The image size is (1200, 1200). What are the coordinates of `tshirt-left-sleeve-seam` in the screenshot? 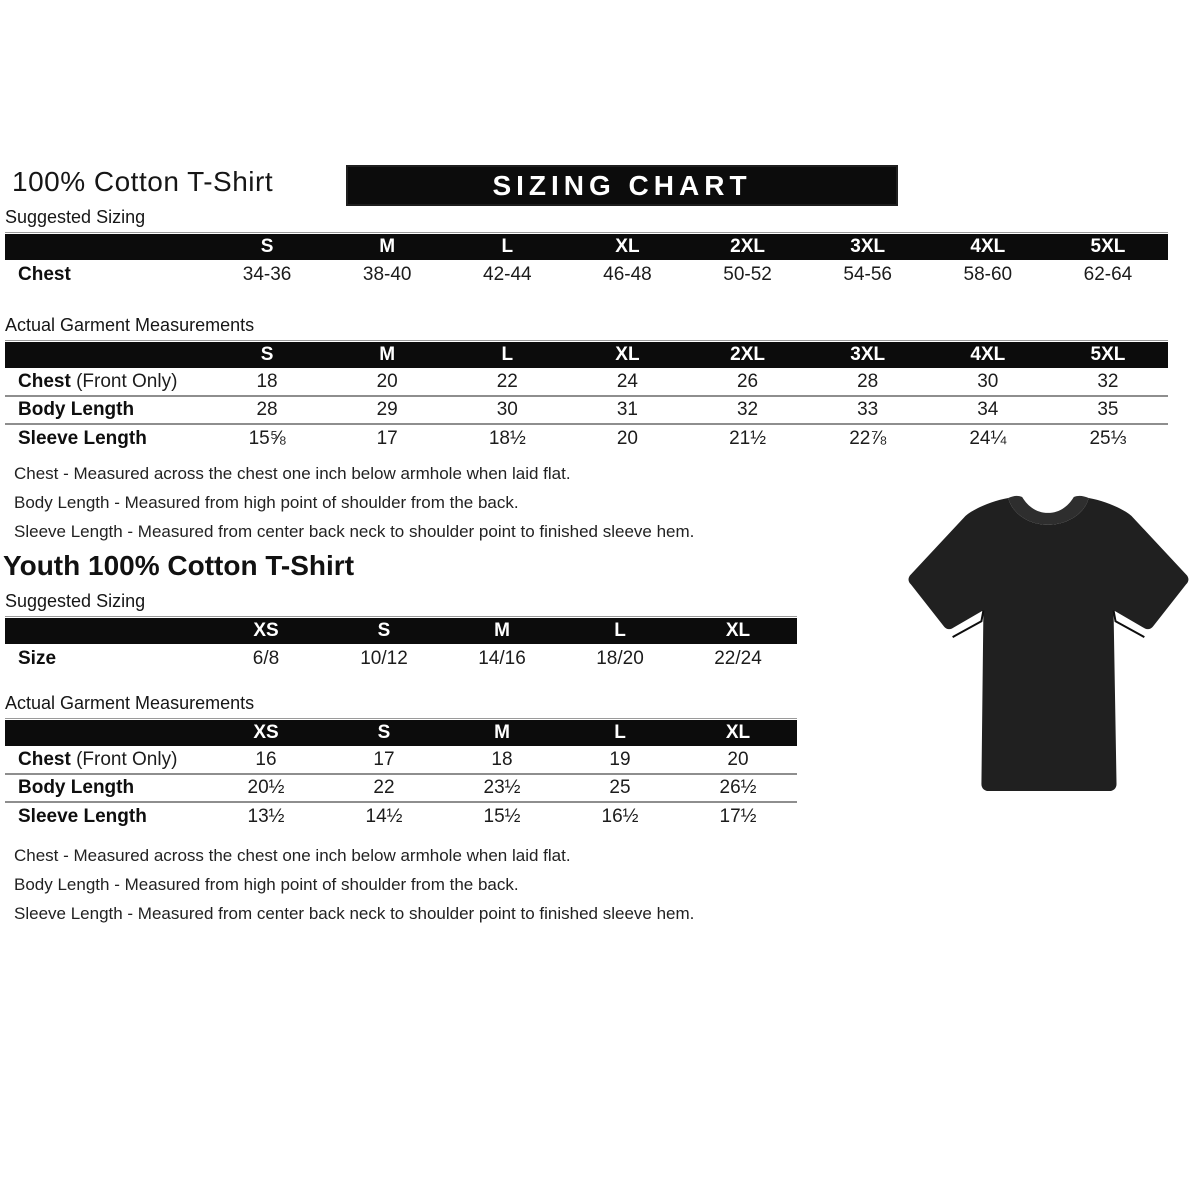 It's located at (968, 624).